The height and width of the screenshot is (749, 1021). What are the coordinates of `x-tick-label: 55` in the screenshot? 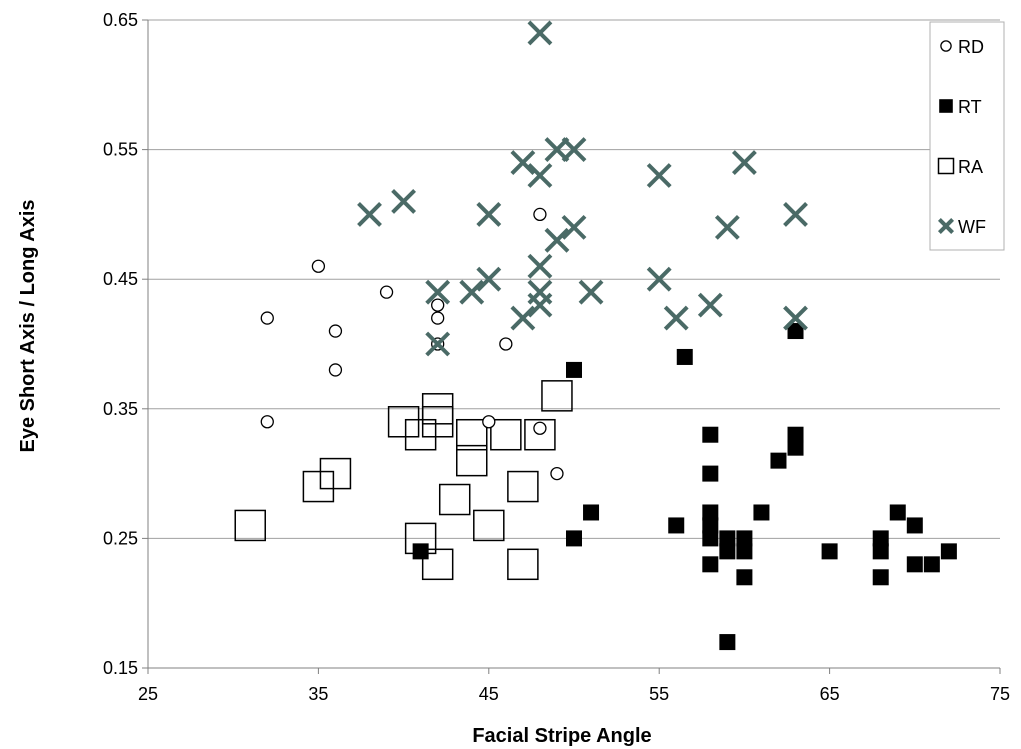 It's located at (659, 694).